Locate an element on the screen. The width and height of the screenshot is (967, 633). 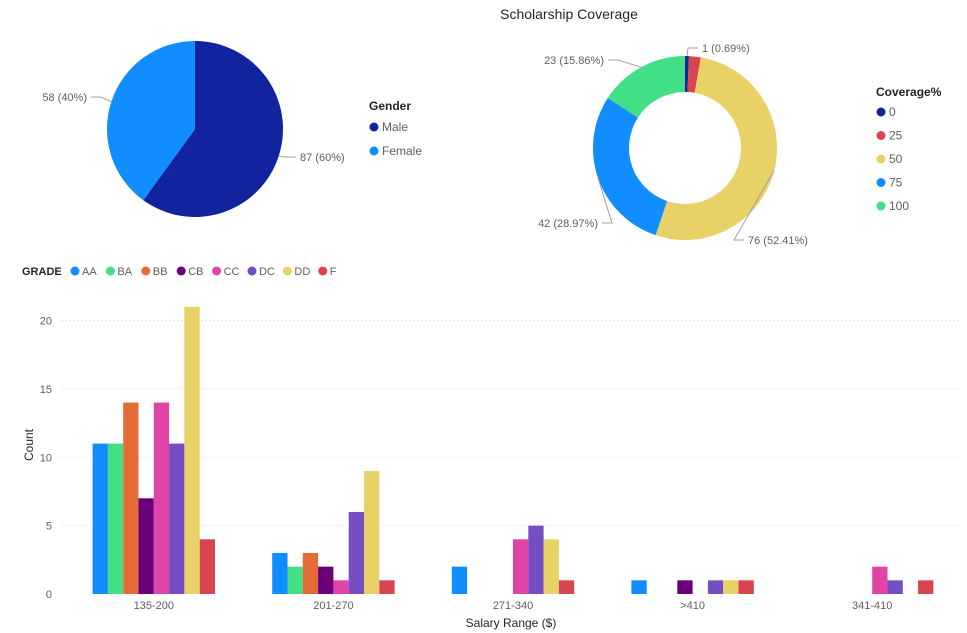
x-tick-label: 341-410 is located at coordinates (872, 606).